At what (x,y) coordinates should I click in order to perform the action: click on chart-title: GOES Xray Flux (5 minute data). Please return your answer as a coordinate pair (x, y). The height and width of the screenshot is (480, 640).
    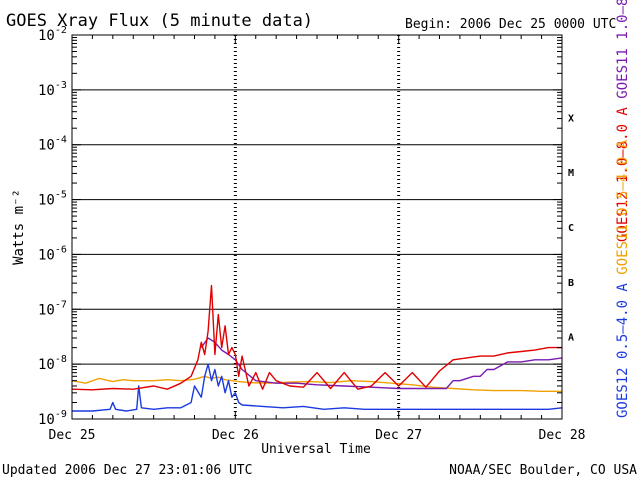
    Looking at the image, I should click on (159, 21).